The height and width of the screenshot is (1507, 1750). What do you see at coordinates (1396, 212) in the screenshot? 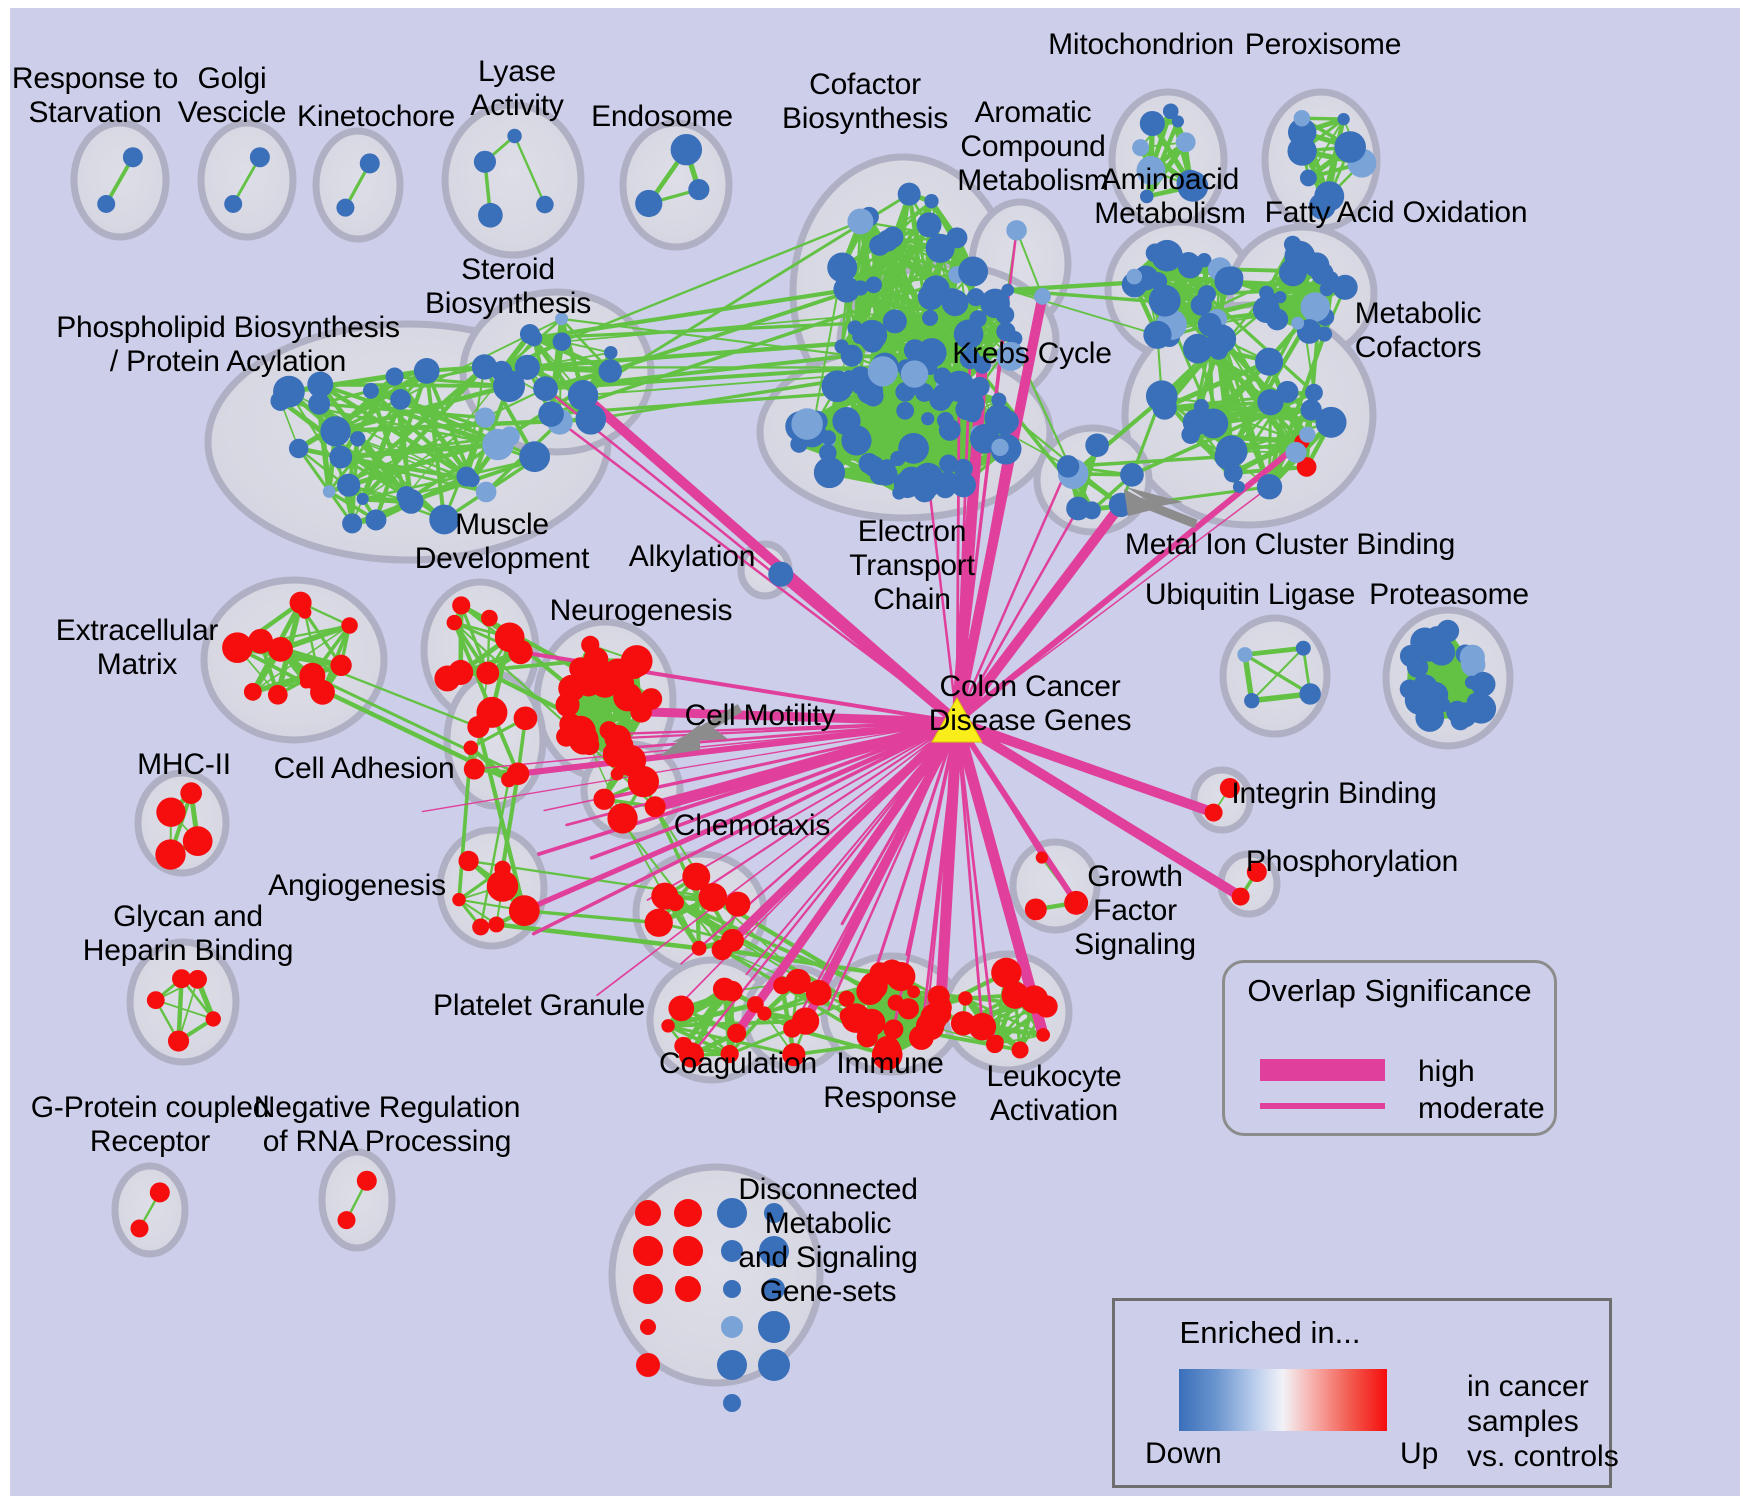
I see `cluster-label-fatty-acid-oxidation: Fatty Acid Oxidation` at bounding box center [1396, 212].